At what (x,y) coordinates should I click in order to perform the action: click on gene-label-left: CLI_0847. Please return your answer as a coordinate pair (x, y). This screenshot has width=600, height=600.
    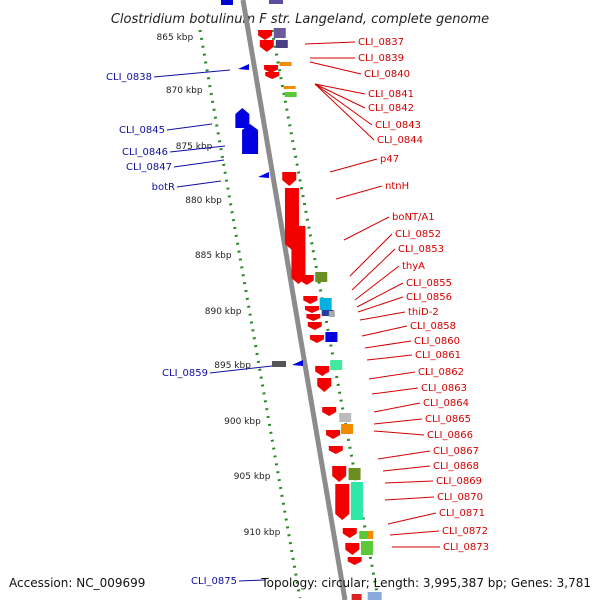
    Looking at the image, I should click on (149, 167).